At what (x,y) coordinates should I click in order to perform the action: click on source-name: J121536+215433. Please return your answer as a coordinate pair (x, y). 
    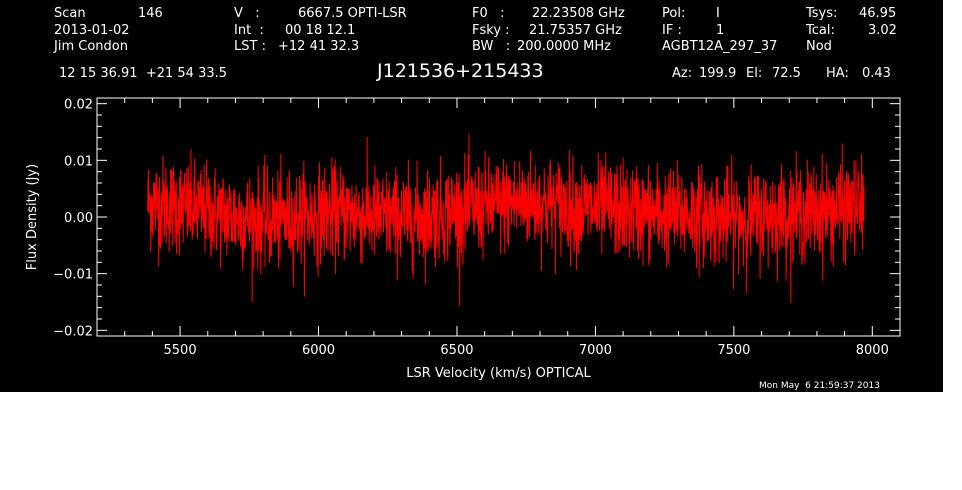
    Looking at the image, I should click on (460, 71).